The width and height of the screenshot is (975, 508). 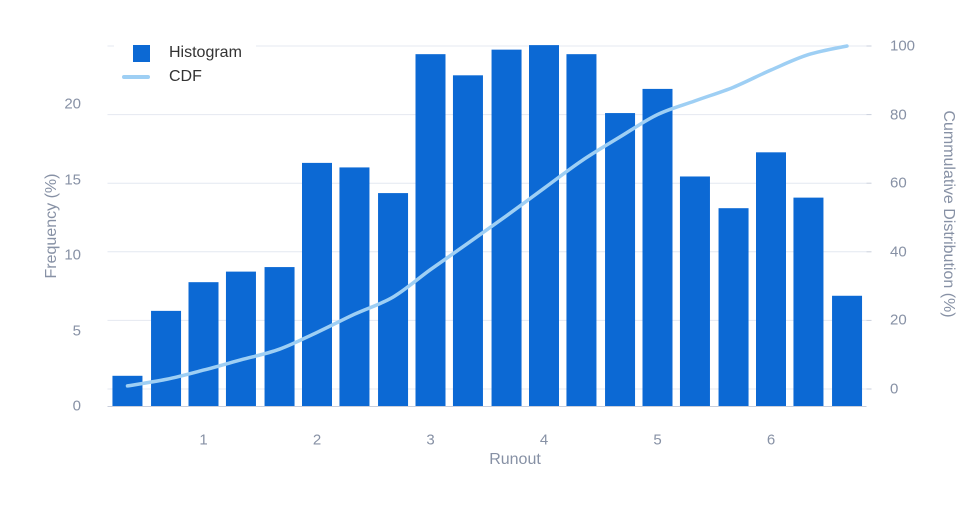 I want to click on y-right-tick-label: 100, so click(x=903, y=46).